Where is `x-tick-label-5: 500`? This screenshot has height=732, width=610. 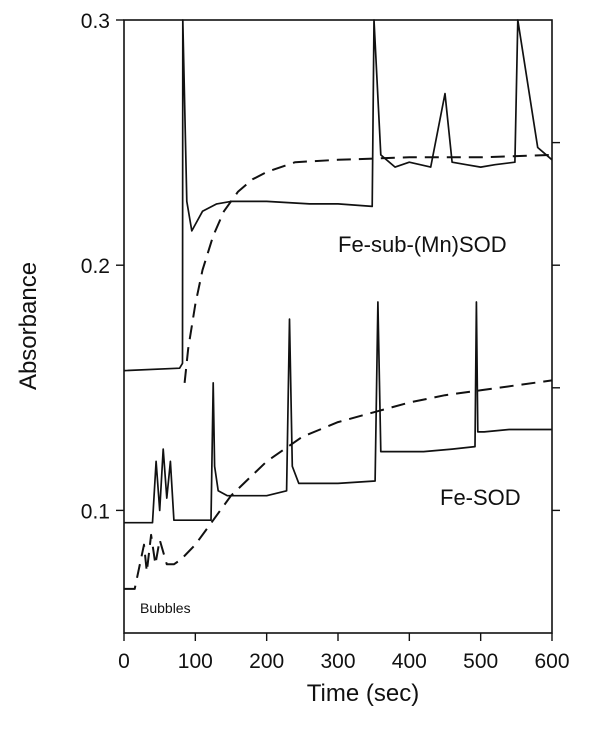
x-tick-label-5: 500 is located at coordinates (480, 661).